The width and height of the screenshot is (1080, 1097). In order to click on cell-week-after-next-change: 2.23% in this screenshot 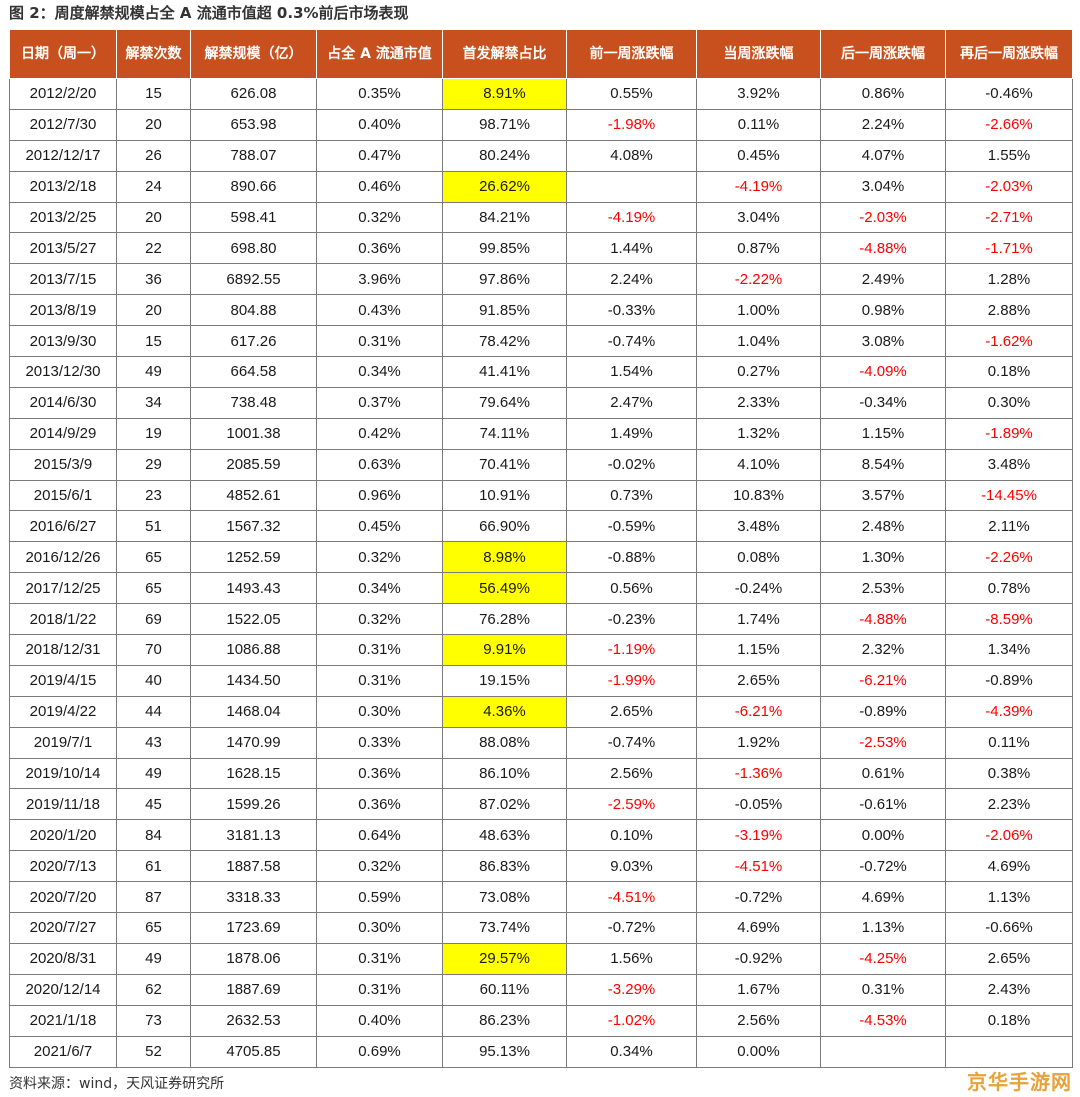, I will do `click(1009, 804)`.